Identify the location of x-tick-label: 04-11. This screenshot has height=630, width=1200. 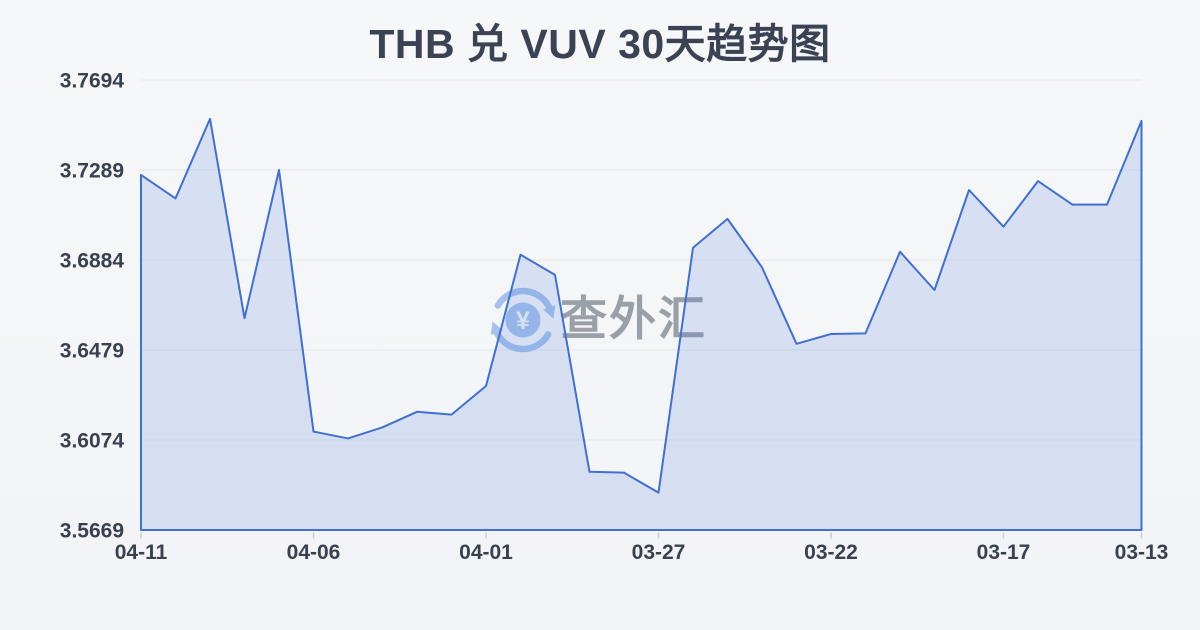
(141, 552).